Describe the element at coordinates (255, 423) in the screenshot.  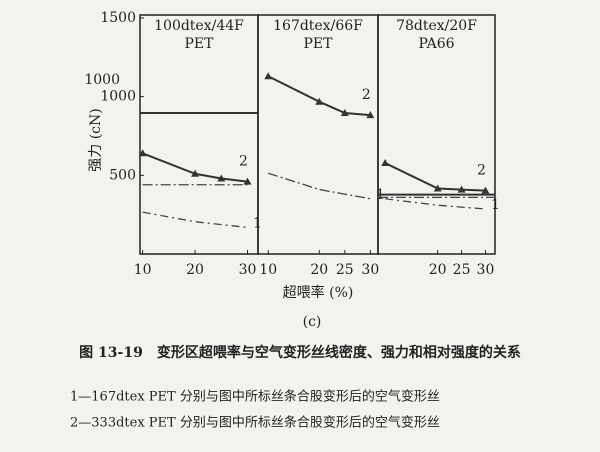
I see `note: 2—333dtex PET 分别与图中所标丝条合股变形后的空气变形丝` at that location.